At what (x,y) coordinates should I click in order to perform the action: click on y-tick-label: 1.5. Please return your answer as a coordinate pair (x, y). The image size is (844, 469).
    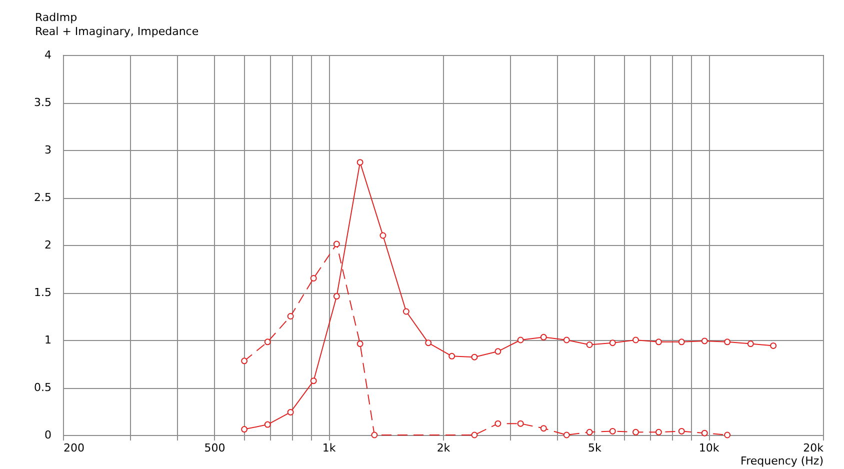
    Looking at the image, I should click on (43, 292).